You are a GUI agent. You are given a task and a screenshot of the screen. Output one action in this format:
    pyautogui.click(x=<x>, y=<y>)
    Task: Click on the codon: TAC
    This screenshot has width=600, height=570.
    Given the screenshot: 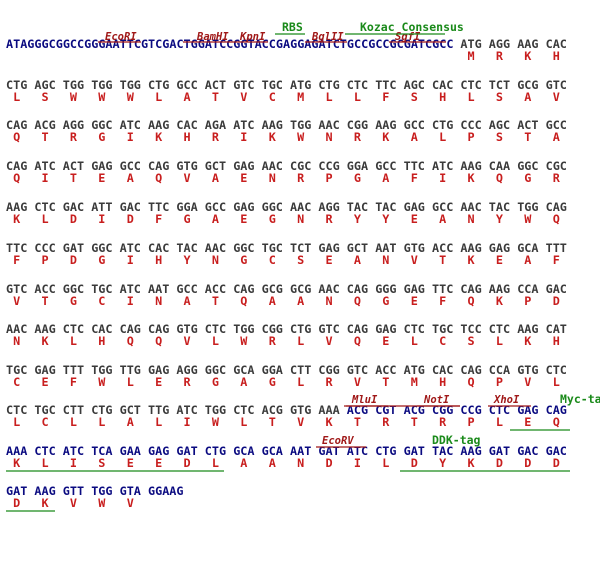 What is the action you would take?
    pyautogui.click(x=385, y=207)
    